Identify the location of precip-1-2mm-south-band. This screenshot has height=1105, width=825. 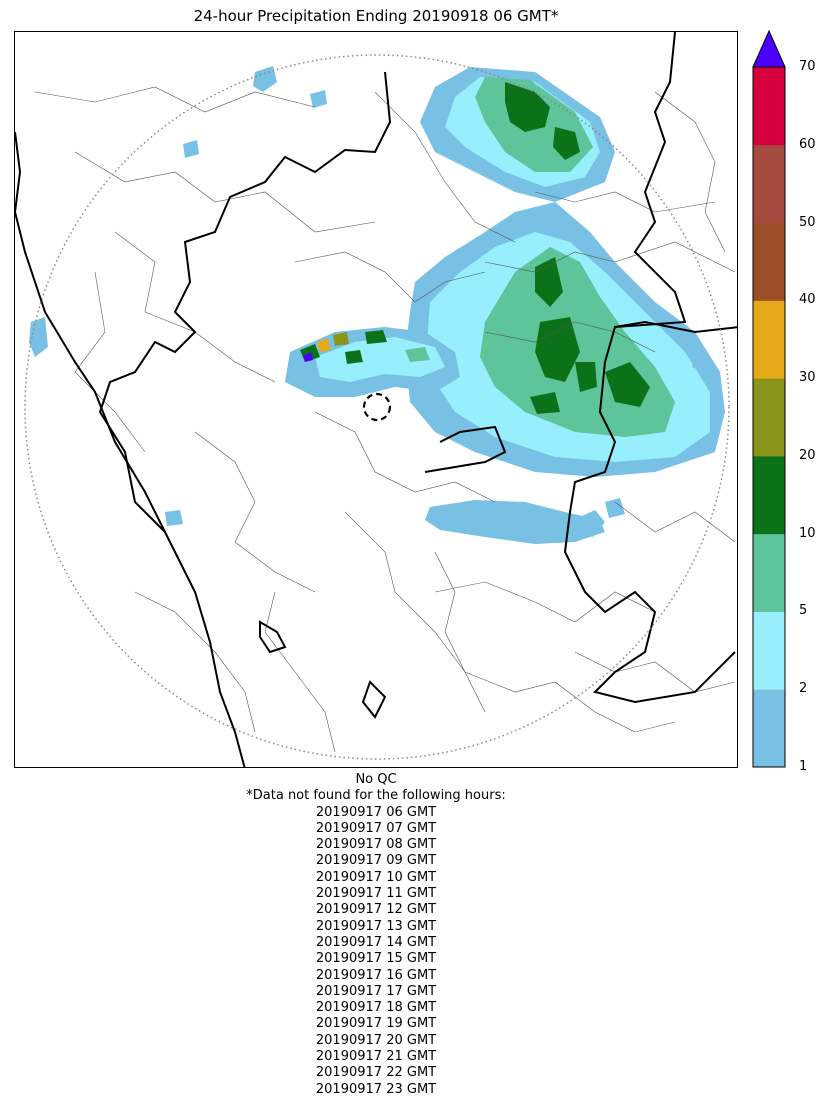
(515, 522).